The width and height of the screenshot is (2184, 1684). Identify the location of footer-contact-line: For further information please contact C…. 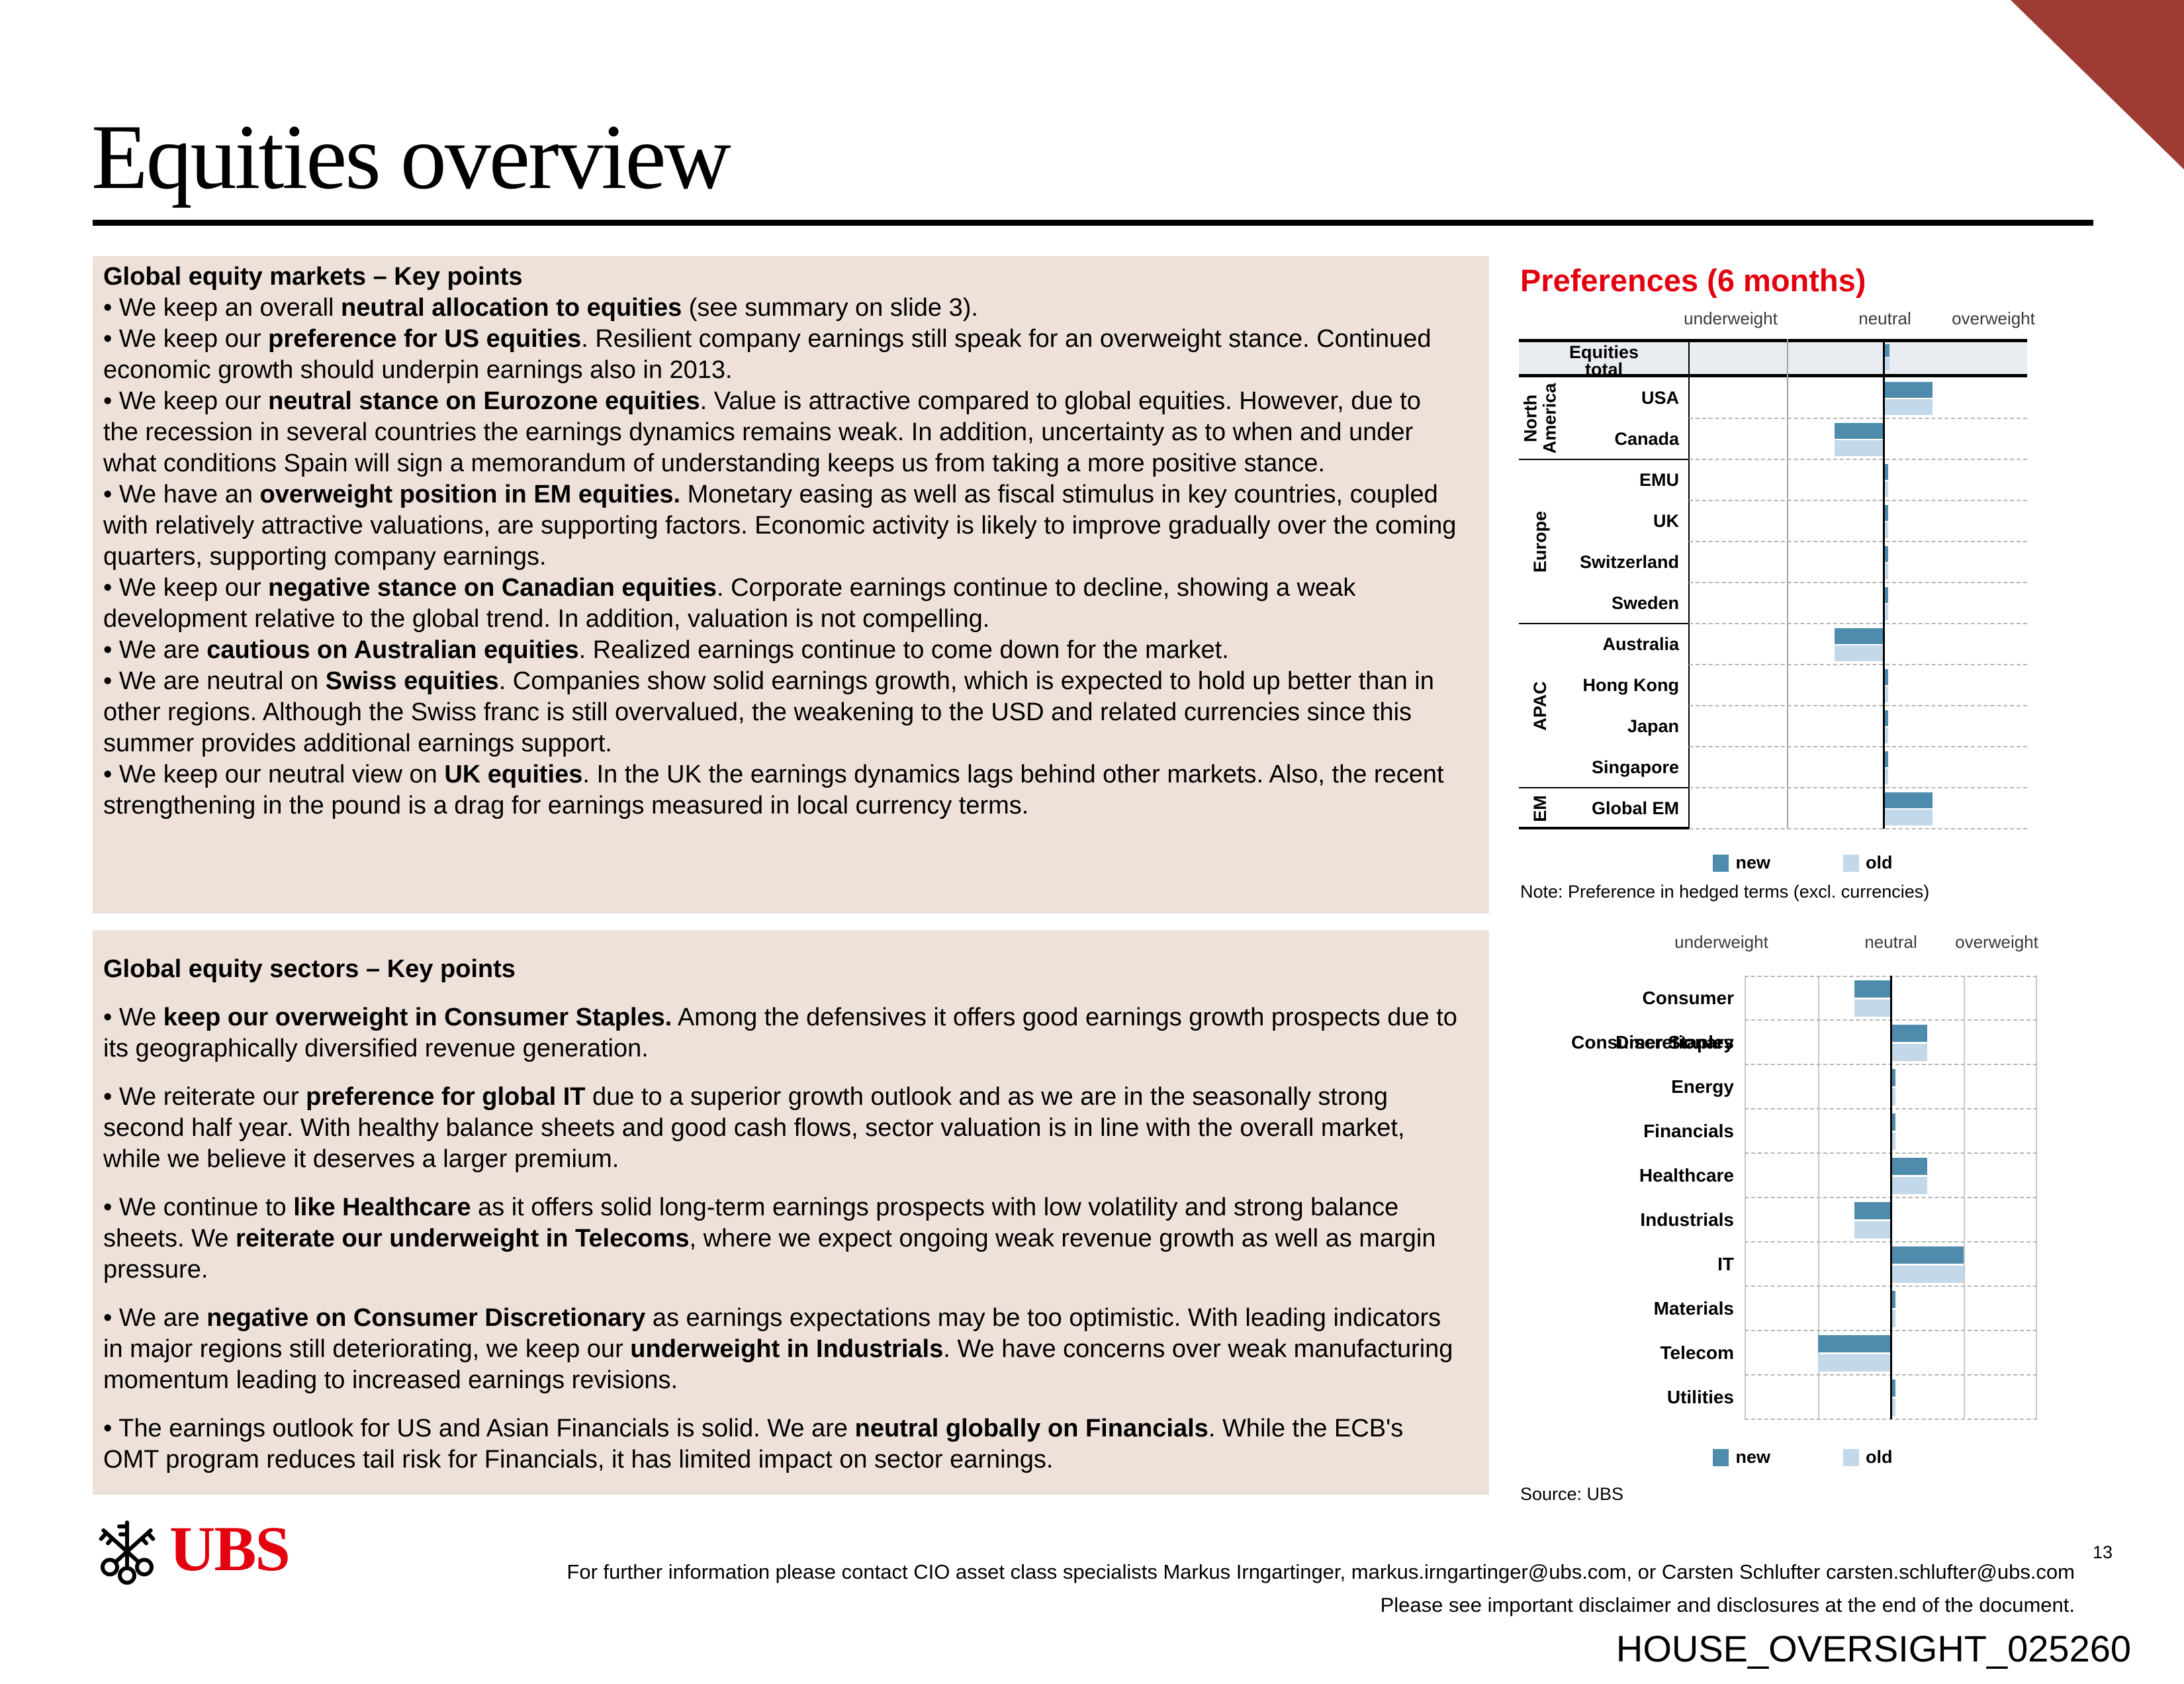
(1321, 1571).